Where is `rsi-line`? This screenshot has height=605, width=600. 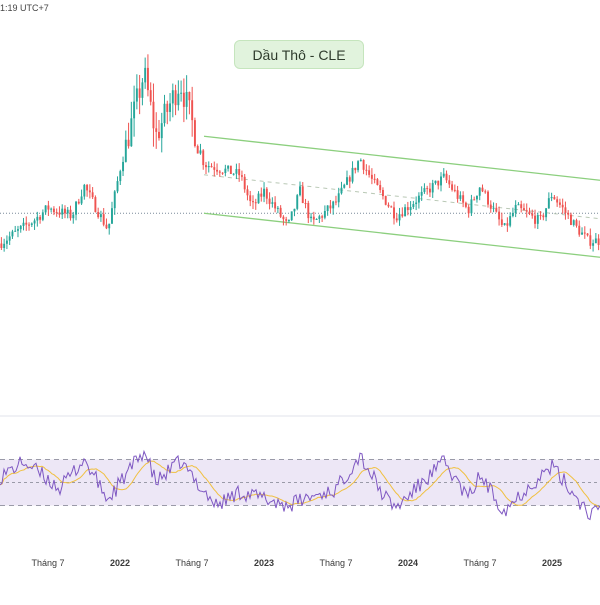
rsi-line is located at coordinates (300, 485).